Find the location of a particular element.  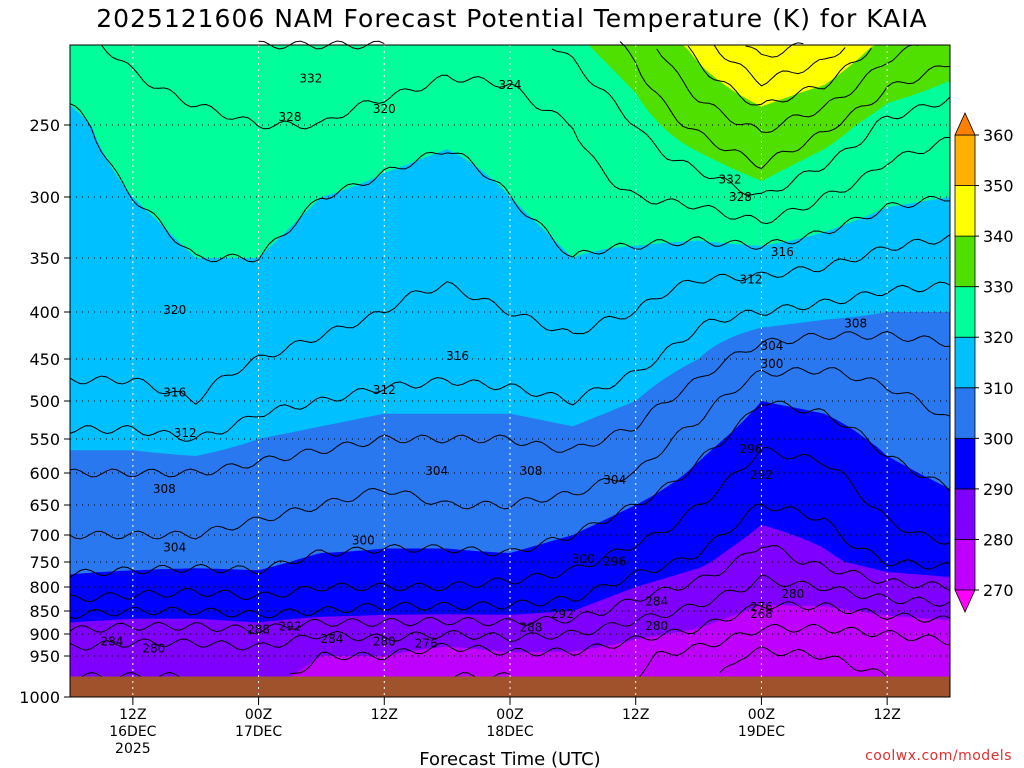

y-tick-label: 500 is located at coordinates (44, 401).